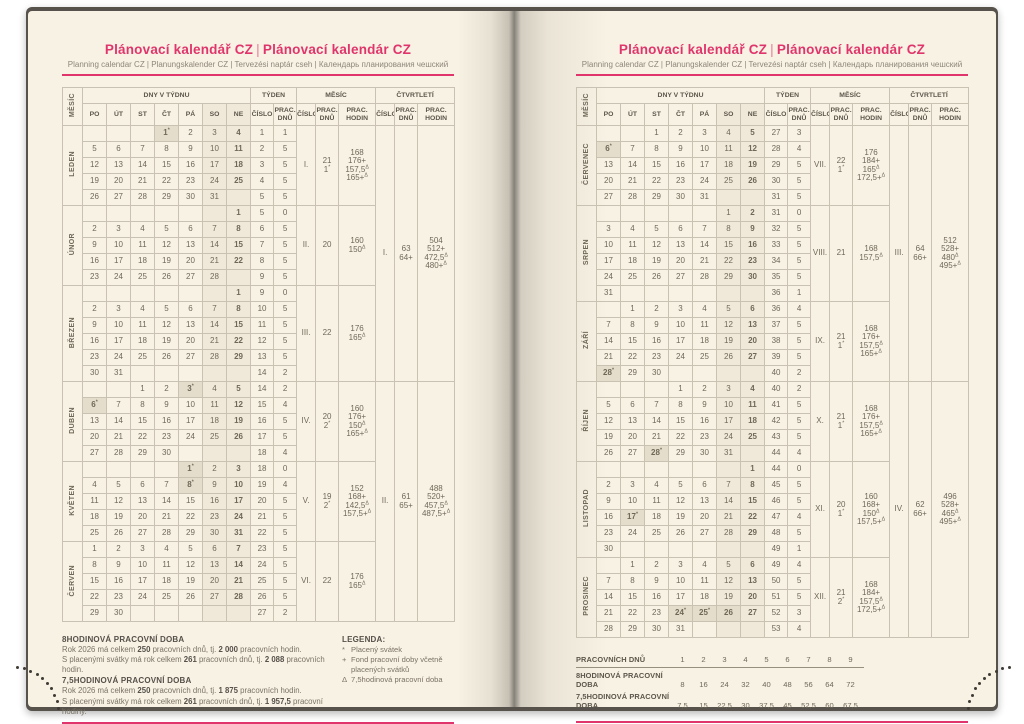  What do you see at coordinates (728, 517) in the screenshot?
I see `day-cell: 21` at bounding box center [728, 517].